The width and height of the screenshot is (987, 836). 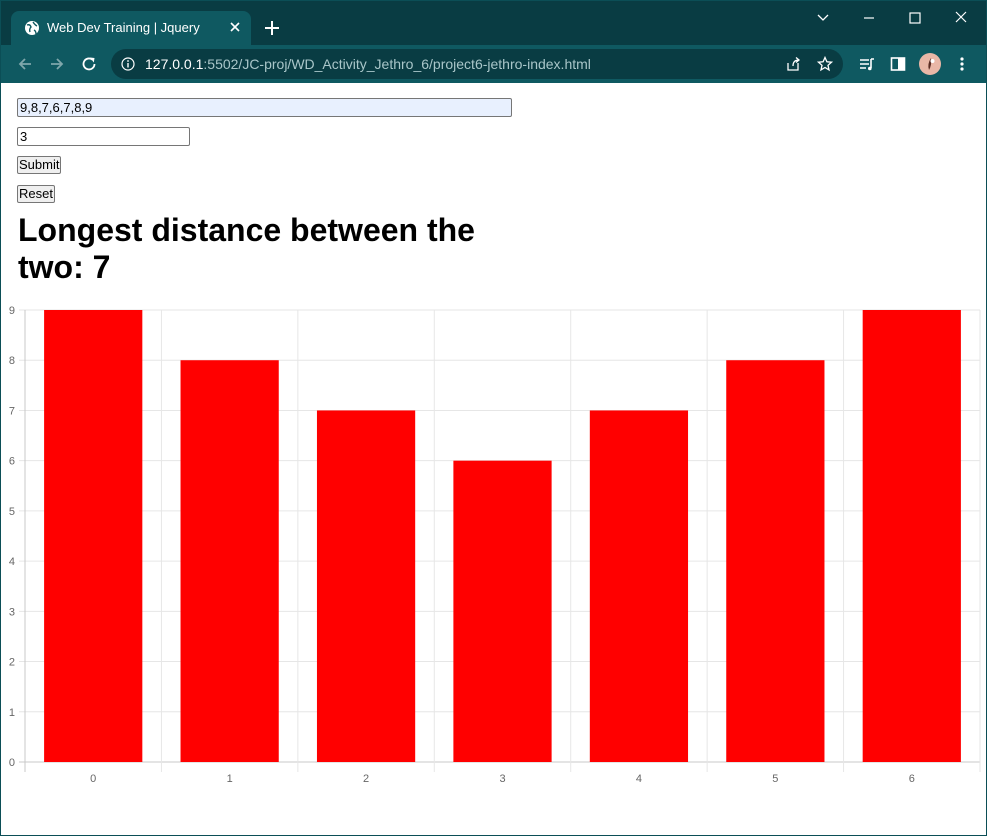 I want to click on new-tab-icon, so click(x=272, y=28).